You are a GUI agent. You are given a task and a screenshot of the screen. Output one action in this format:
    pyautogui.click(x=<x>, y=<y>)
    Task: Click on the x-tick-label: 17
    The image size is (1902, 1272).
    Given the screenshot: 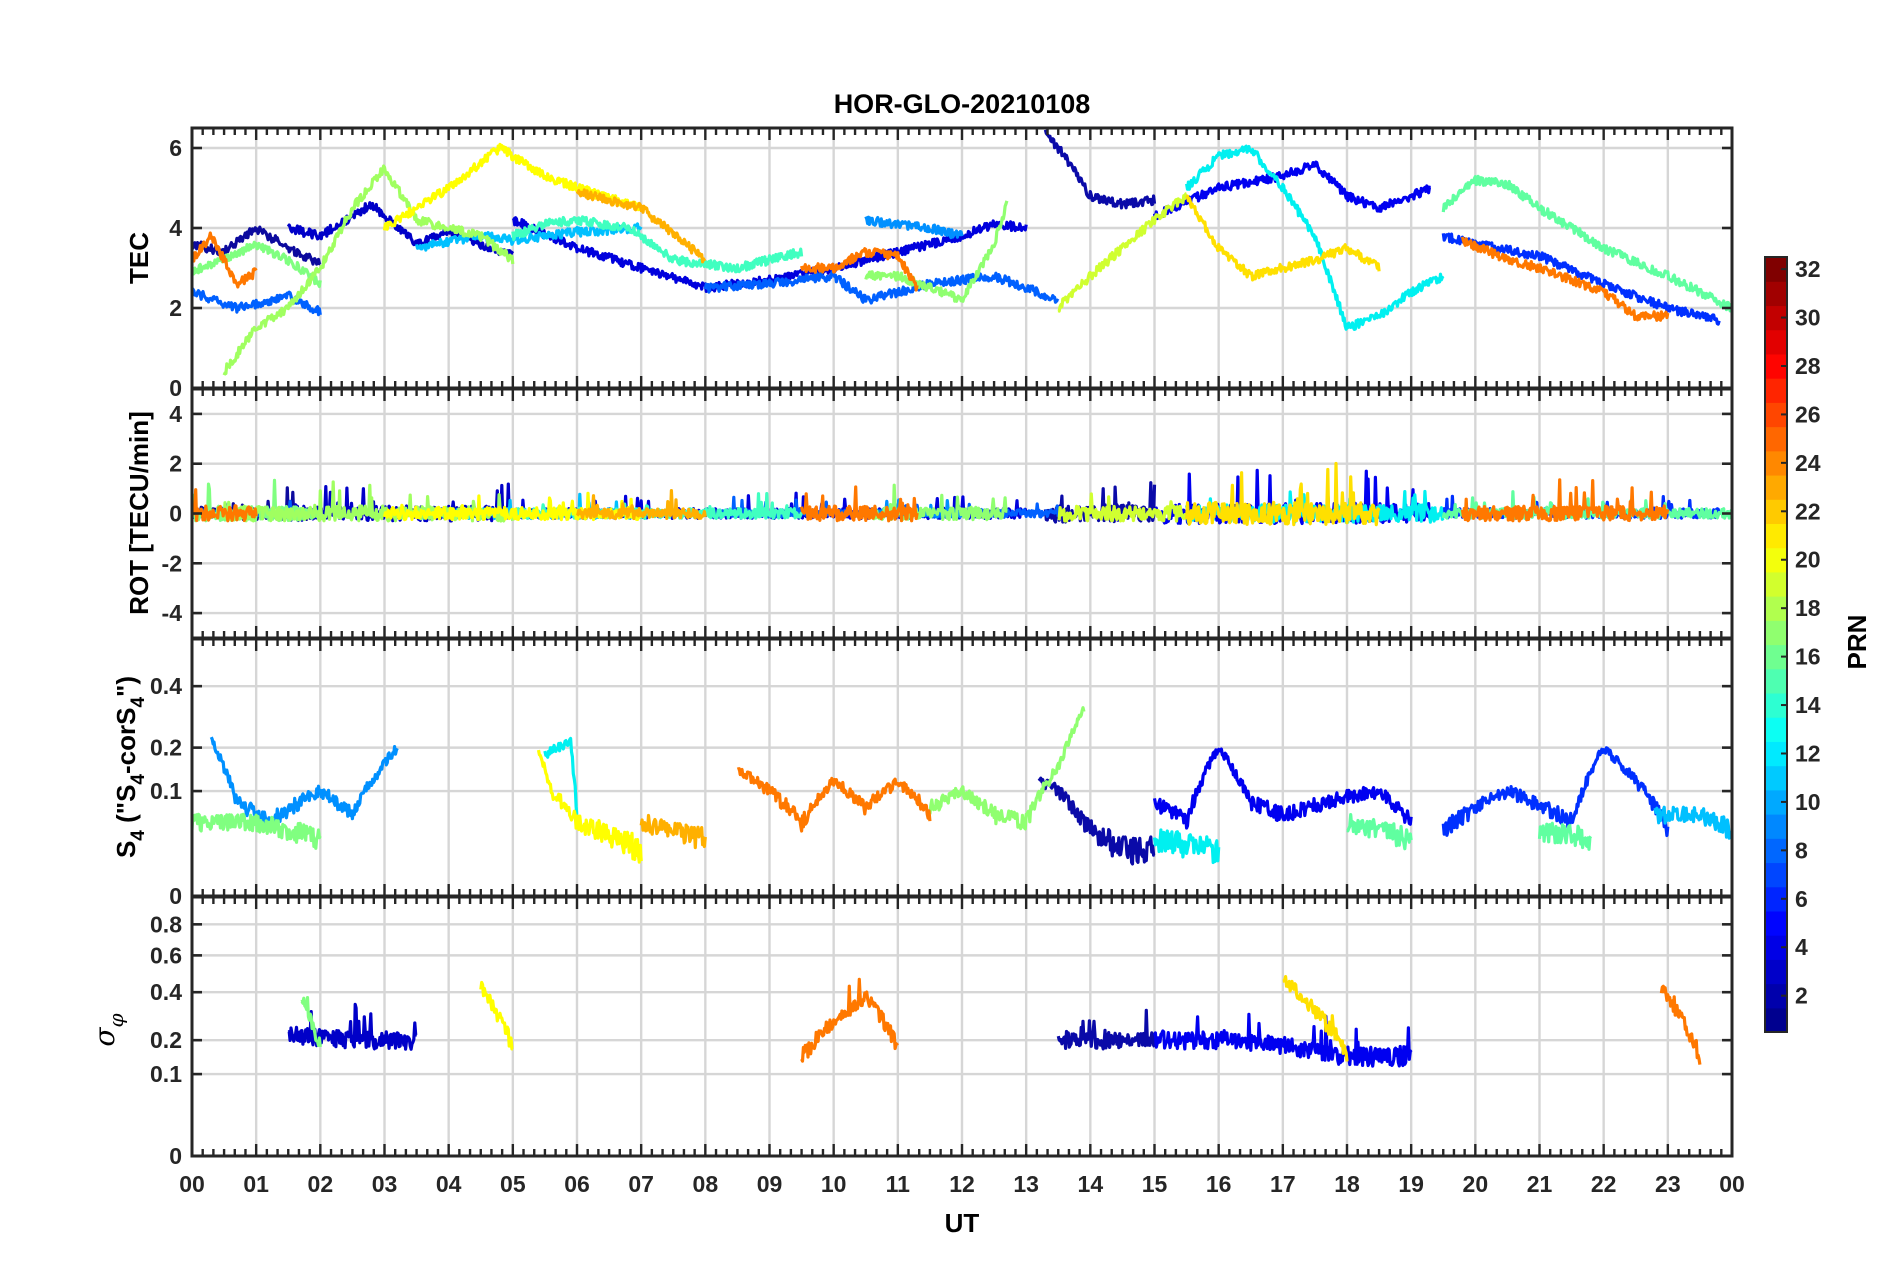 What is the action you would take?
    pyautogui.click(x=1283, y=1184)
    